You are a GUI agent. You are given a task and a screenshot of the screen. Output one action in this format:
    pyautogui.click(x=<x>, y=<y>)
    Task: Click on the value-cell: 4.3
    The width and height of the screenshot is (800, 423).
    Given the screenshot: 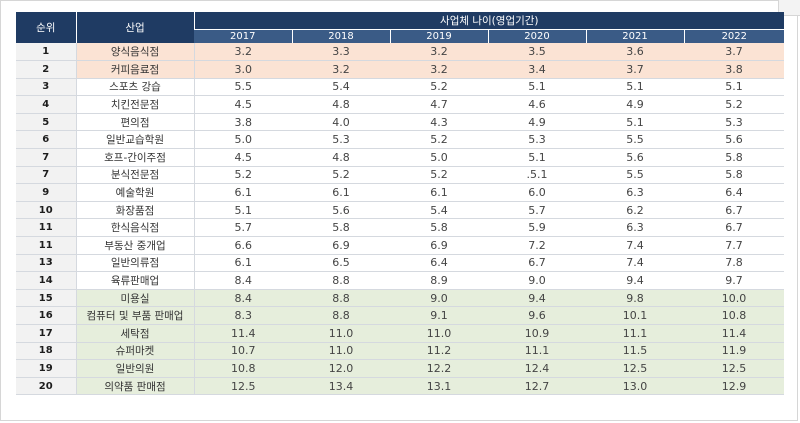 What is the action you would take?
    pyautogui.click(x=439, y=122)
    